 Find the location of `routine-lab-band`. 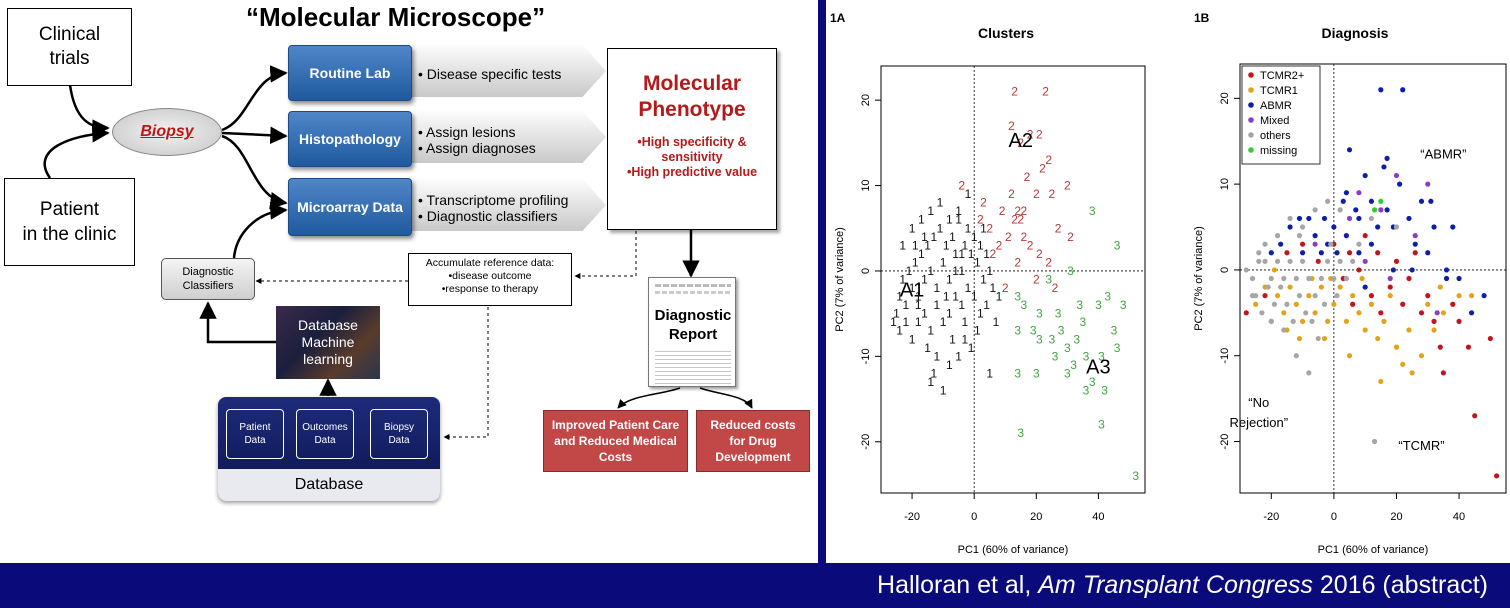

routine-lab-band is located at coordinates (508, 71).